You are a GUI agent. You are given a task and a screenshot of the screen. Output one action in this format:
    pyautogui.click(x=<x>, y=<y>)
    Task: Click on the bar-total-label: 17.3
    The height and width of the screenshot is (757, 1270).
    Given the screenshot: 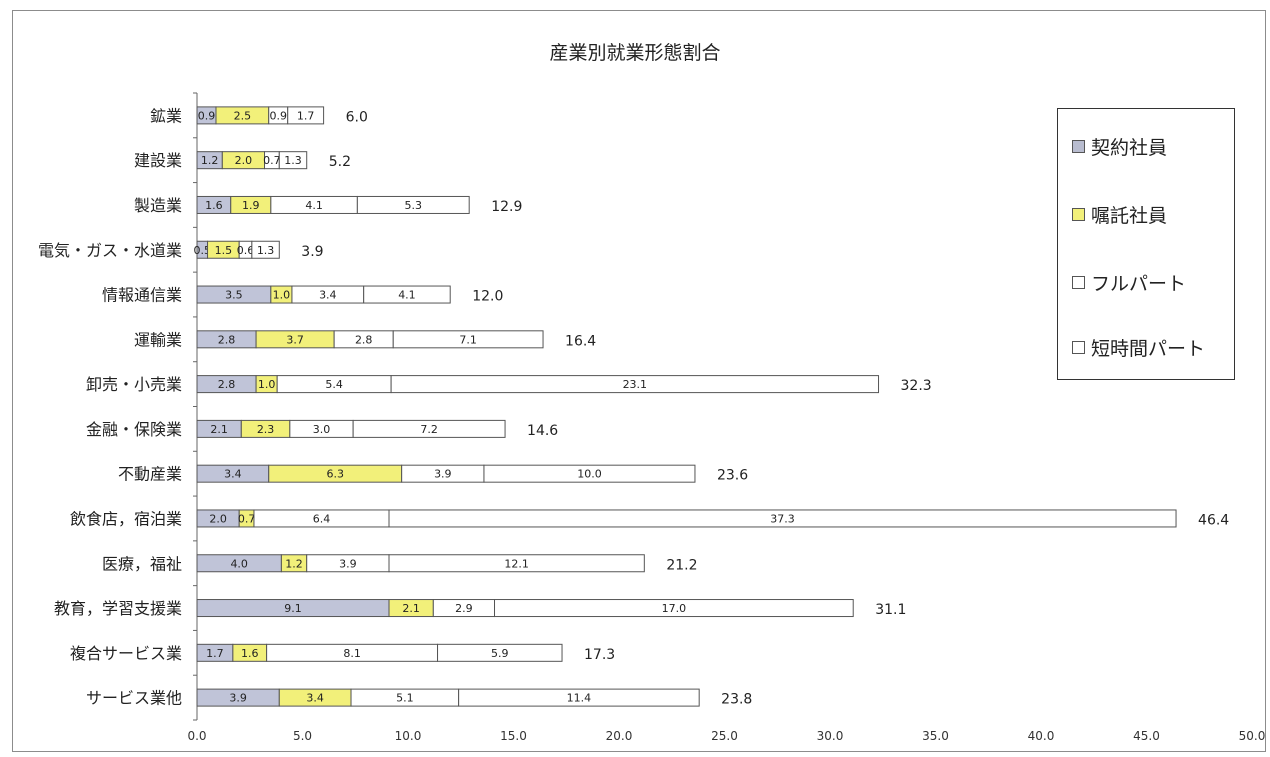 What is the action you would take?
    pyautogui.click(x=599, y=655)
    